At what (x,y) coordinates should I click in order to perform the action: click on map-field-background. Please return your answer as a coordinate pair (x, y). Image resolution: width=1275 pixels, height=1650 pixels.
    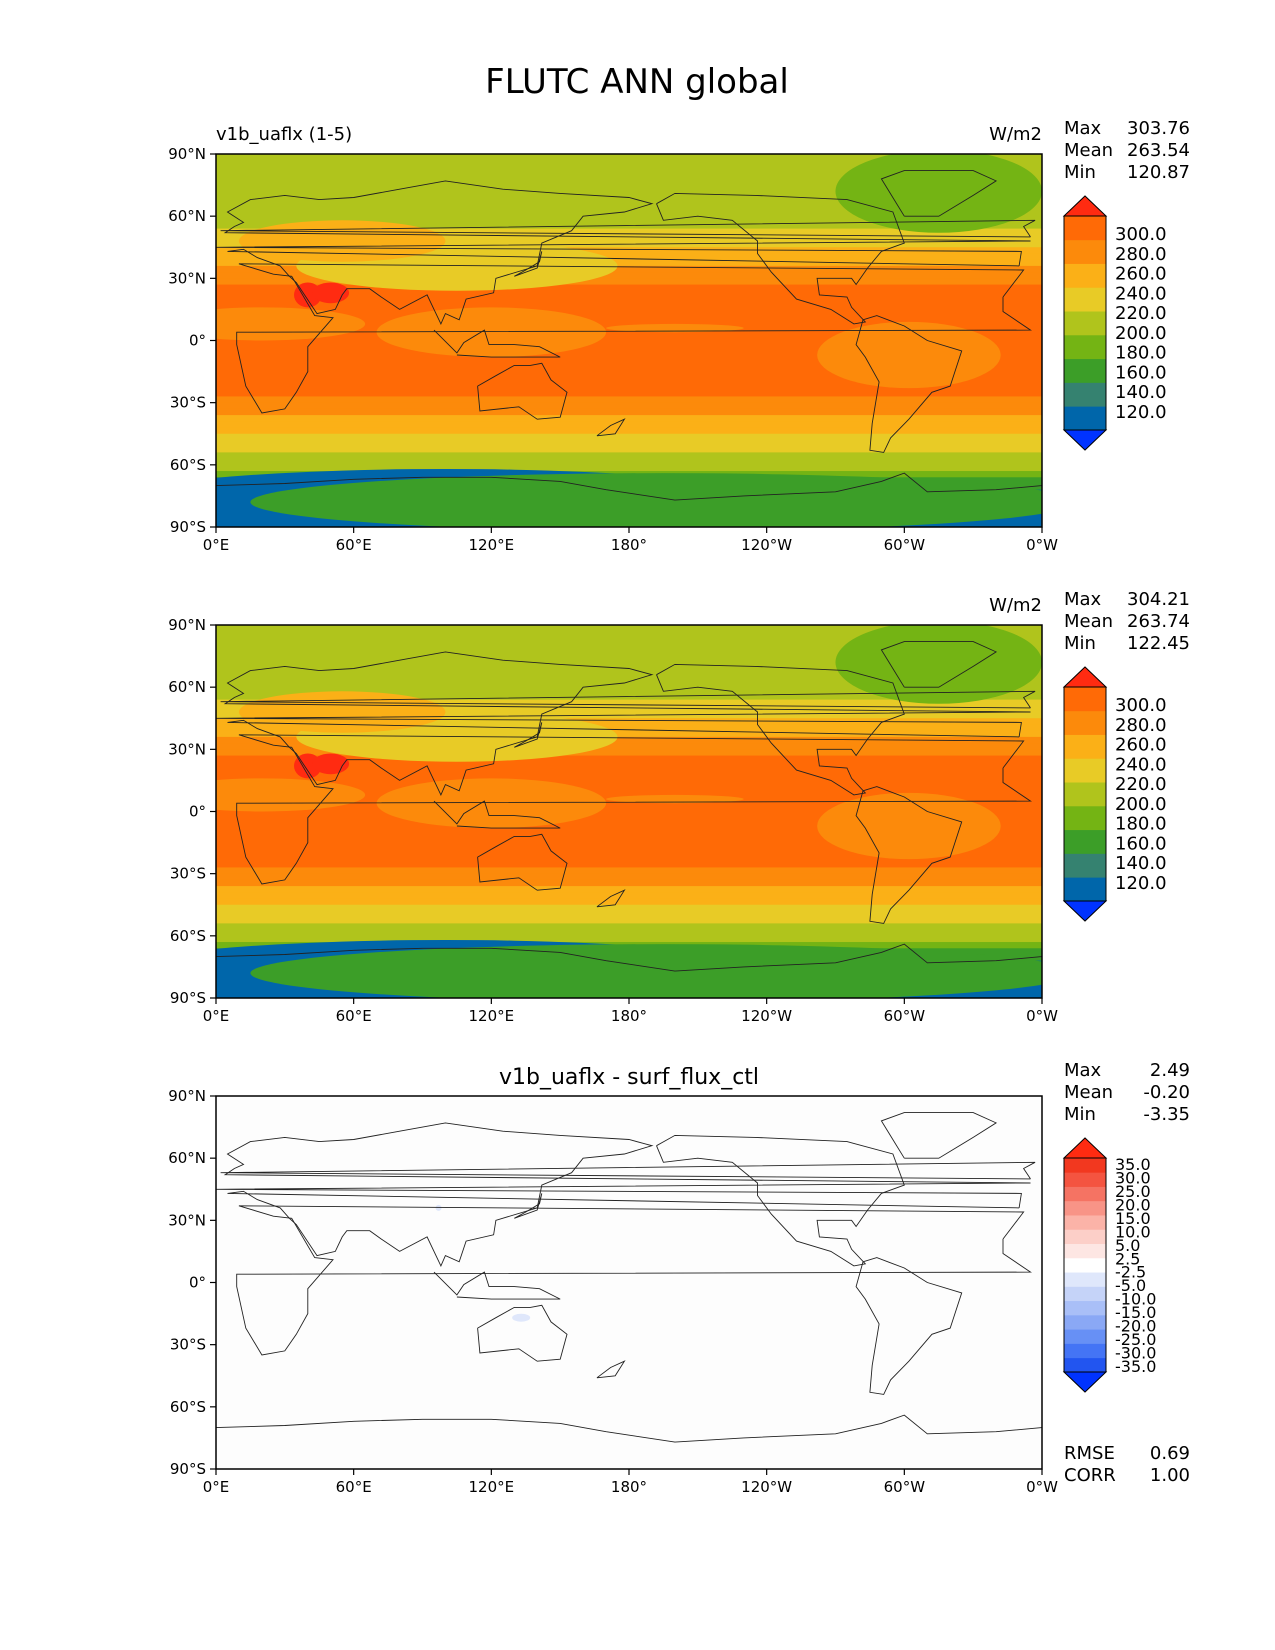
    Looking at the image, I should click on (629, 1282).